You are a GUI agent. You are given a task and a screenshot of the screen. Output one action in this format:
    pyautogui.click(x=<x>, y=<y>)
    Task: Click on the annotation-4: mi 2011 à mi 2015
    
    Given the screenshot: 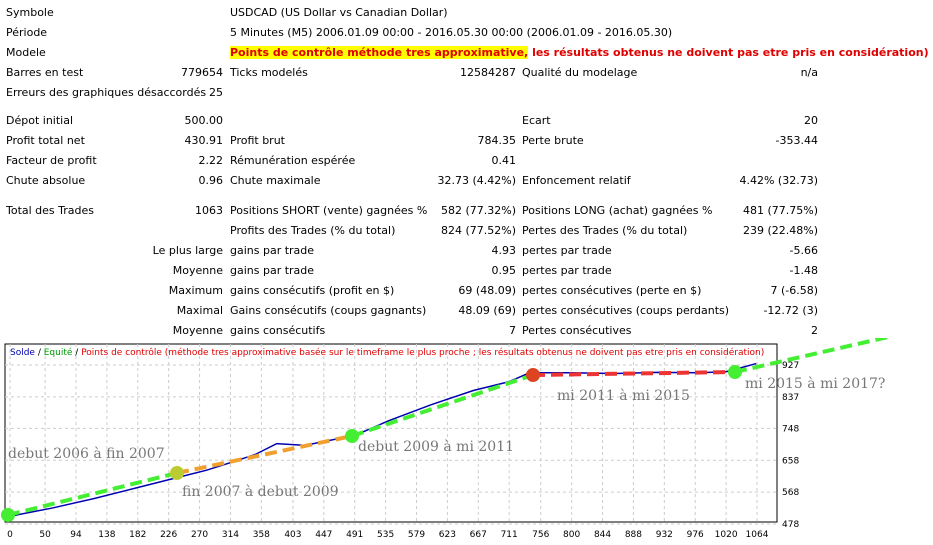 What is the action you would take?
    pyautogui.click(x=623, y=395)
    